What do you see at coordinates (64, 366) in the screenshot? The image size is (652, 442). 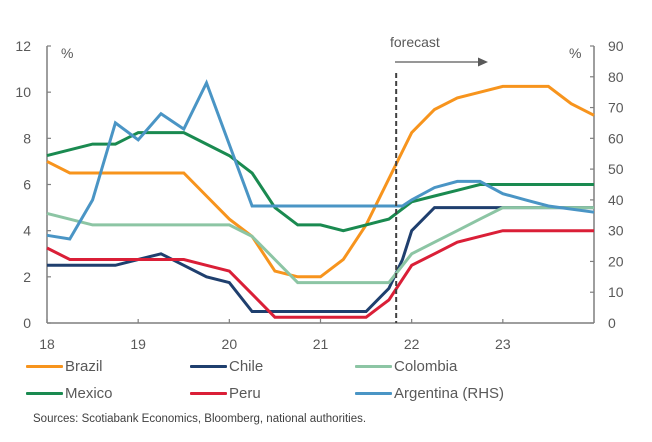 I see `legend-item-brazil: Brazil` at bounding box center [64, 366].